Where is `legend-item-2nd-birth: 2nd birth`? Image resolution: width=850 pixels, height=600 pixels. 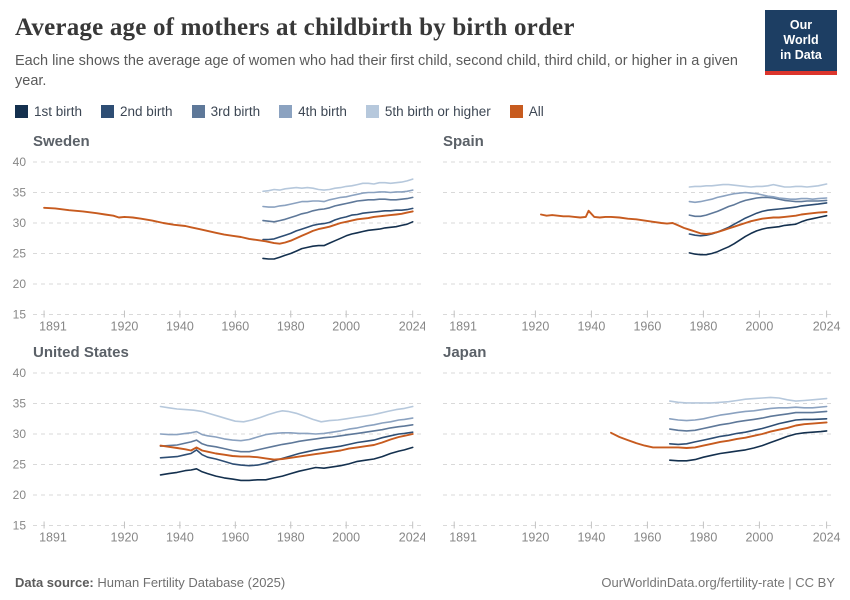
legend-item-2nd-birth: 2nd birth is located at coordinates (137, 111).